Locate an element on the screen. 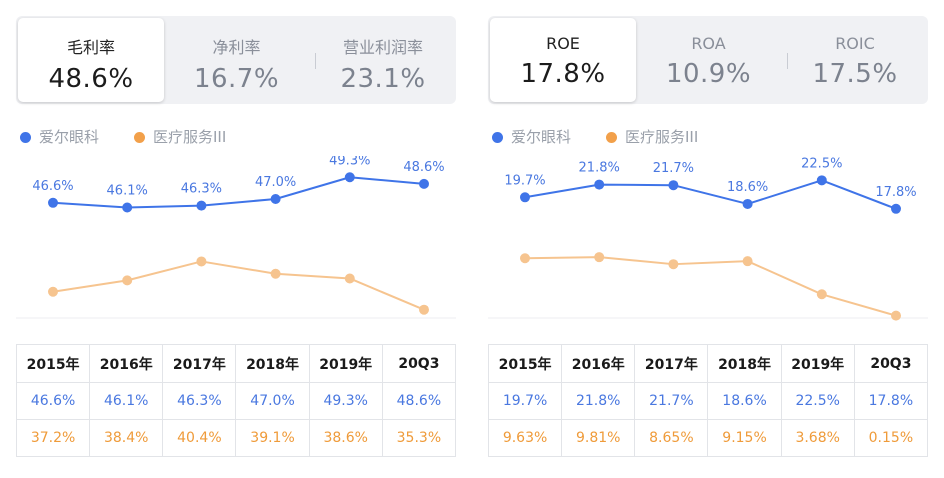  metric-tab-roe: ROE 17.8% is located at coordinates (563, 60).